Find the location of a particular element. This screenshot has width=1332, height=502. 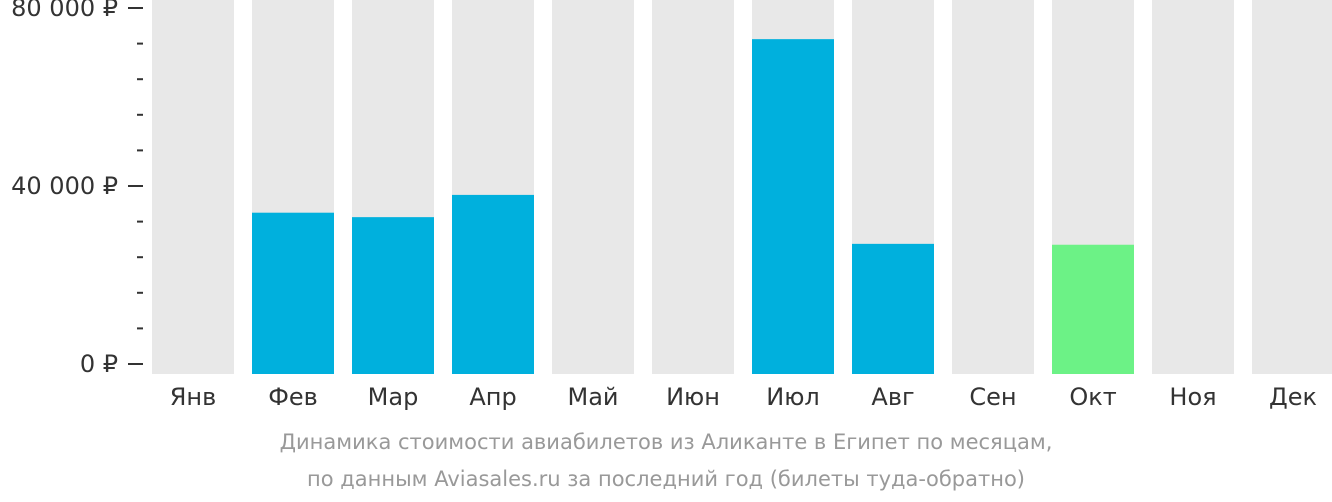

x-tick-label-5: Июн is located at coordinates (693, 397).